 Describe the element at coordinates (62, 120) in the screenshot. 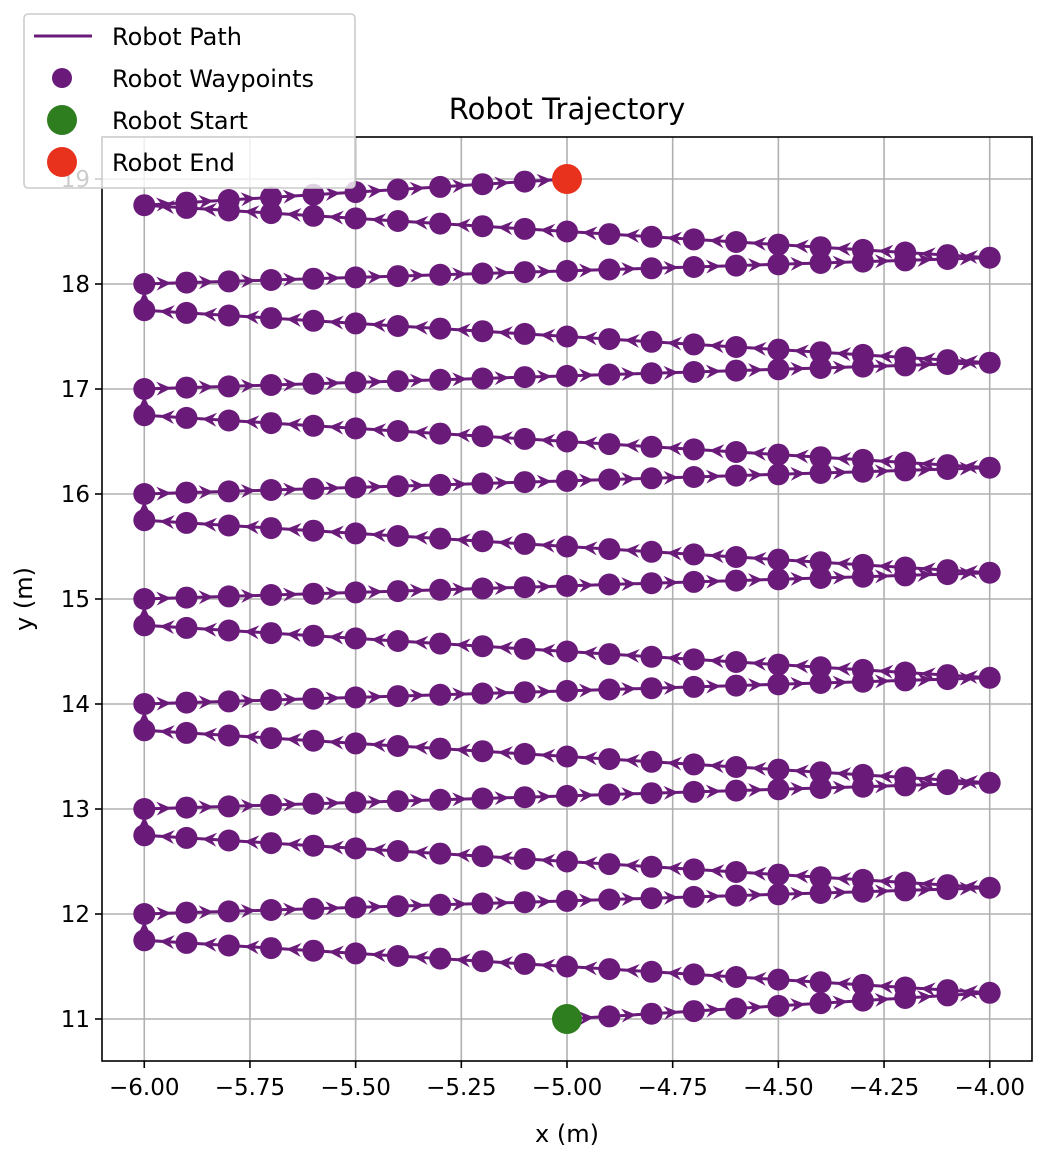

I see `legend-swatch-robot-start` at that location.